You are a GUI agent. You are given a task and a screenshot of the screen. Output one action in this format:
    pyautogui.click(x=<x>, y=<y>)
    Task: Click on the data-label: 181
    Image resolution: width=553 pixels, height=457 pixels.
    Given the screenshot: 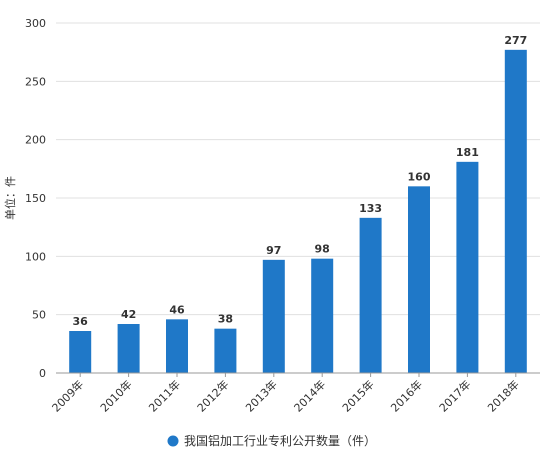 What is the action you would take?
    pyautogui.click(x=467, y=152)
    